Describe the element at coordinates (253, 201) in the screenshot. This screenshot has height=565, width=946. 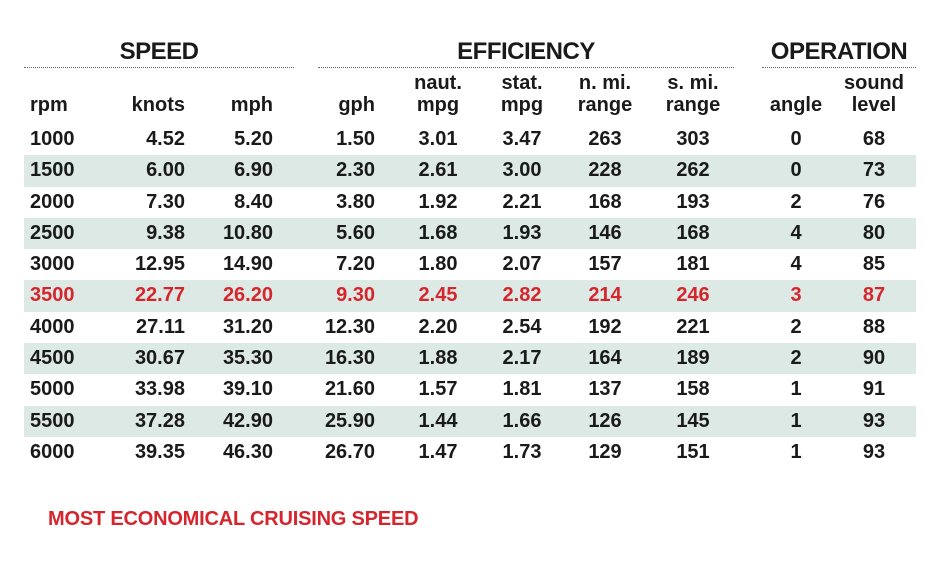
I see `cell-mph: 8.40` at that location.